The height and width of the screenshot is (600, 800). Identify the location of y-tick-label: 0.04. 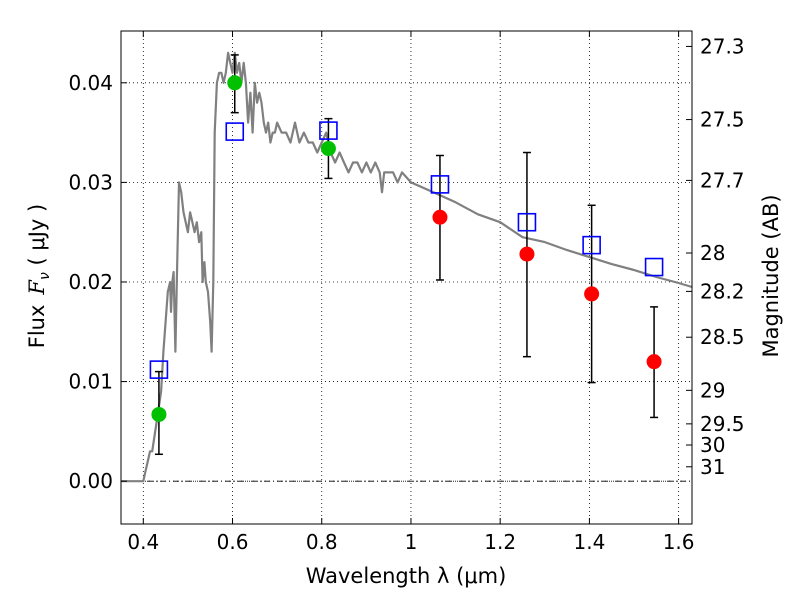
(90, 83).